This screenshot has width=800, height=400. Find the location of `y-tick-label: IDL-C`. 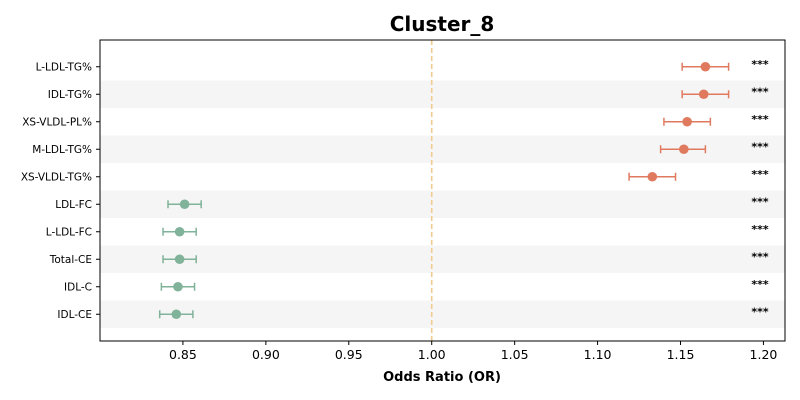

y-tick-label: IDL-C is located at coordinates (78, 288).